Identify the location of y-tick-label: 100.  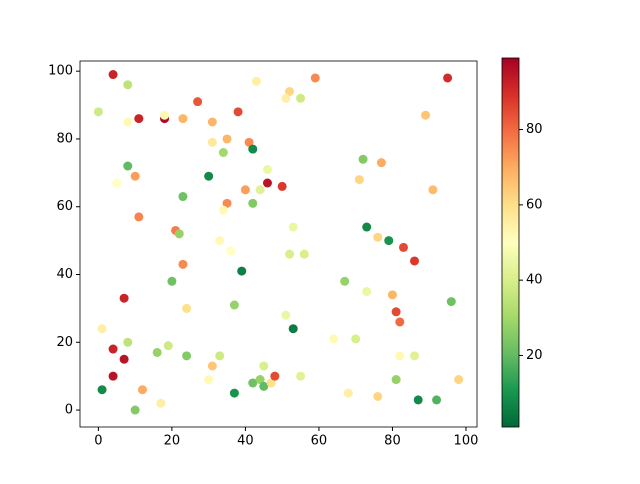
(60, 71).